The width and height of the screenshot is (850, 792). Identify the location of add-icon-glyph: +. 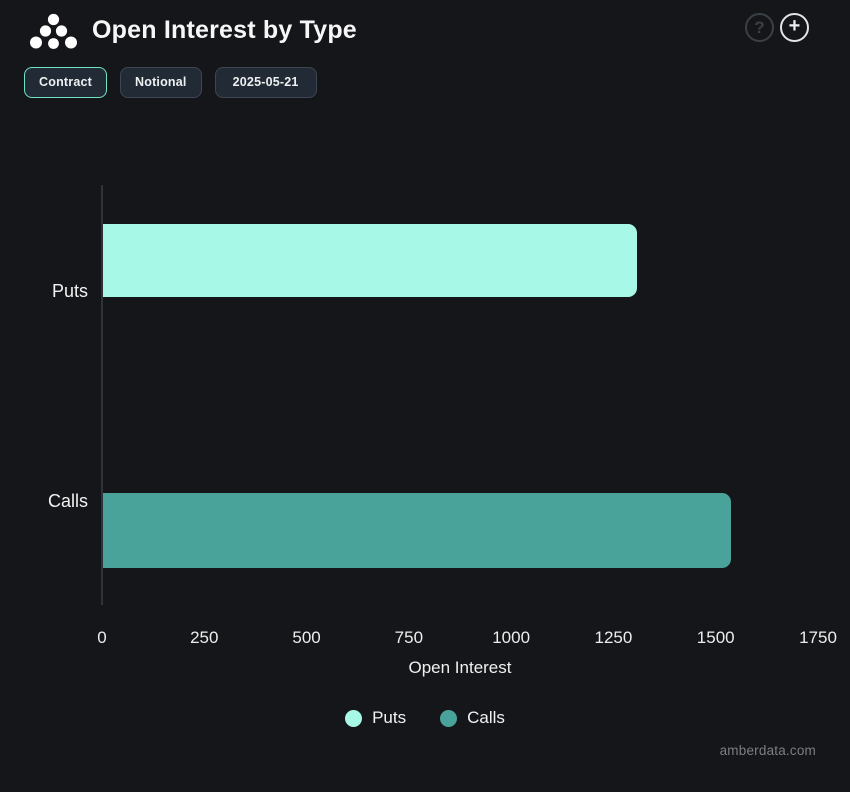
(794, 26).